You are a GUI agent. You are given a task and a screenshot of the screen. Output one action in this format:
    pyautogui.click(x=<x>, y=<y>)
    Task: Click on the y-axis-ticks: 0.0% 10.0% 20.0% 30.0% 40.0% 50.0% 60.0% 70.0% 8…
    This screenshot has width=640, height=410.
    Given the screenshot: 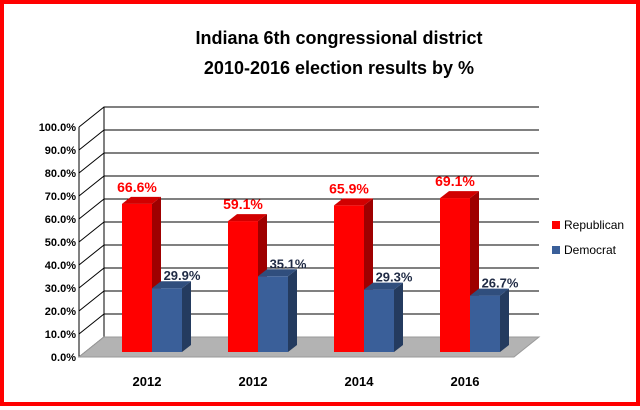 What is the action you would take?
    pyautogui.click(x=58, y=243)
    